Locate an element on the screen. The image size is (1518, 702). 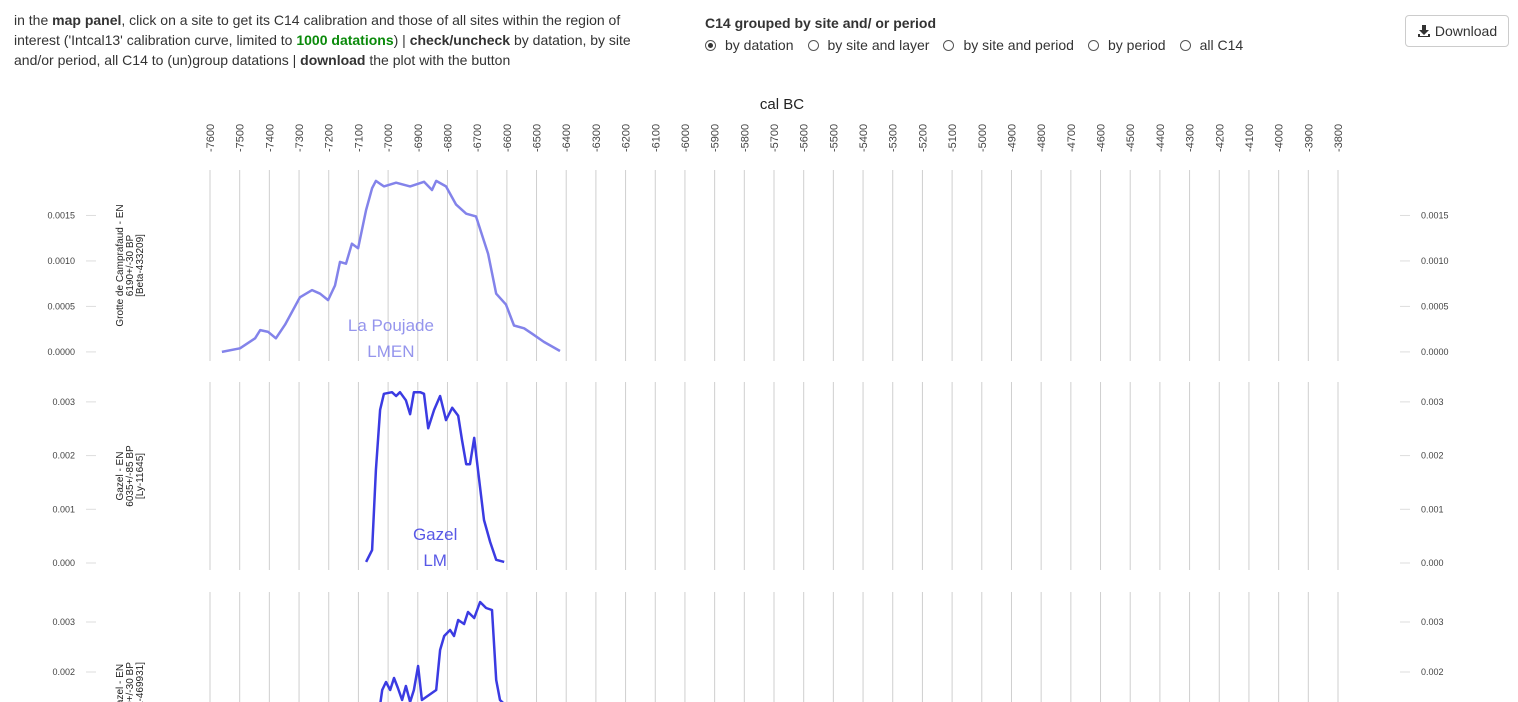
x-tick-label: -7200 is located at coordinates (330, 138).